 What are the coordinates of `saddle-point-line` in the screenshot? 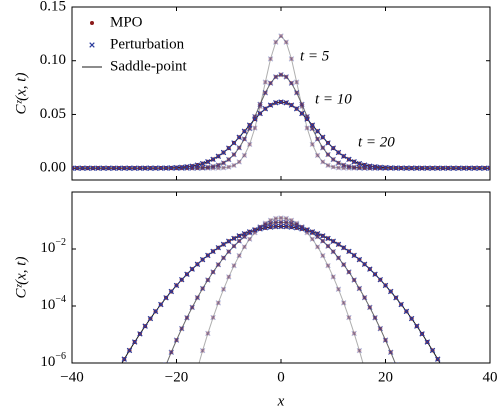 It's located at (281, 135).